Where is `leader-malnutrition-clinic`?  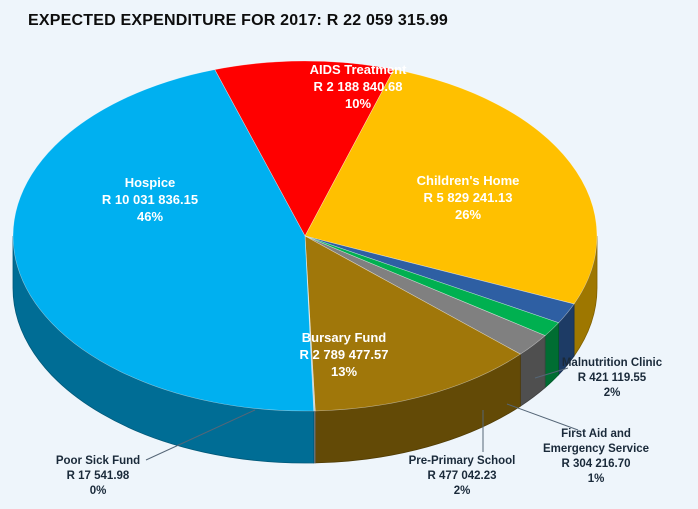
leader-malnutrition-clinic is located at coordinates (551, 373).